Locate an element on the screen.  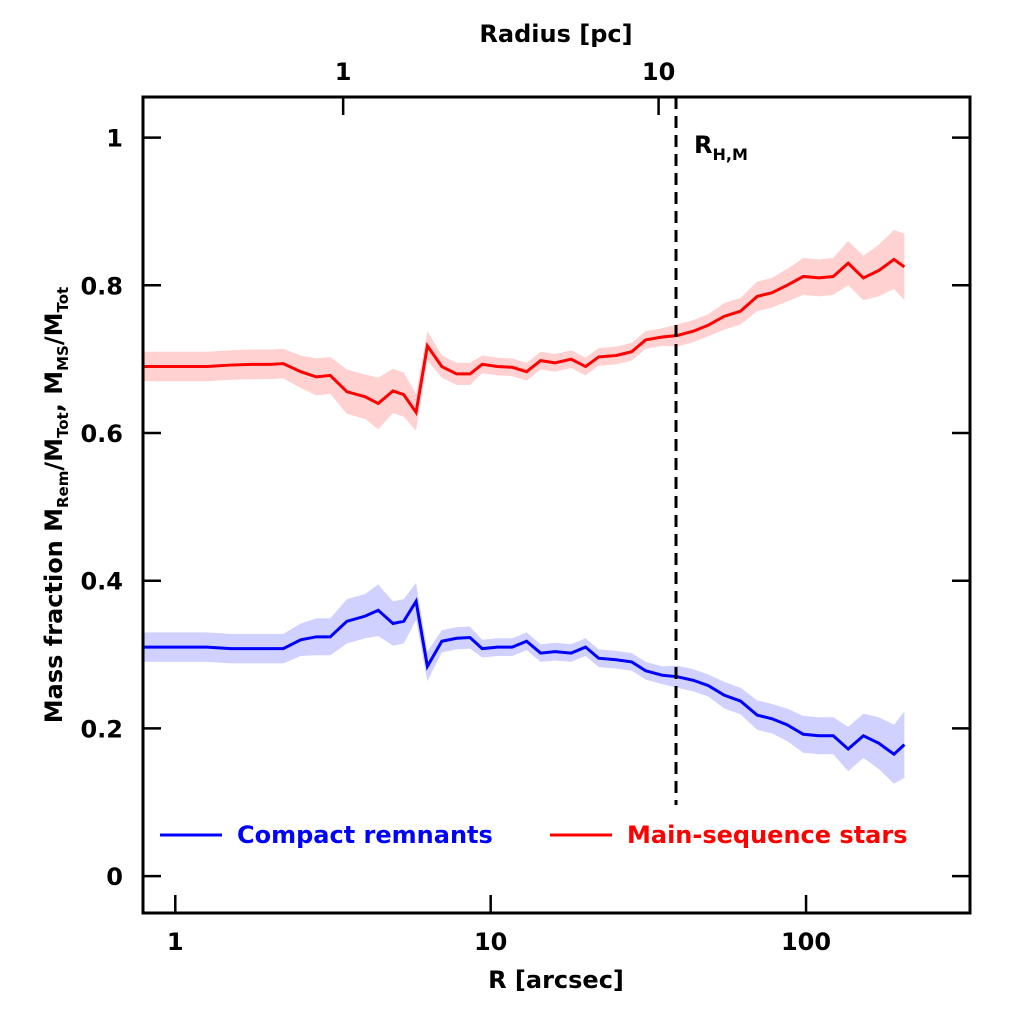
annotation-label: RH,M is located at coordinates (721, 147).